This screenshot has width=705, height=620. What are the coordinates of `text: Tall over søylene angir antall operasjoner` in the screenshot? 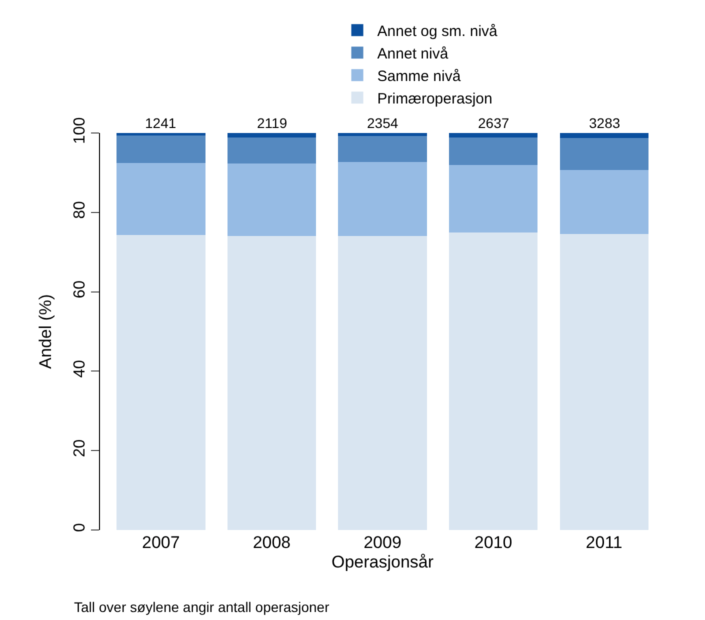 It's located at (202, 607).